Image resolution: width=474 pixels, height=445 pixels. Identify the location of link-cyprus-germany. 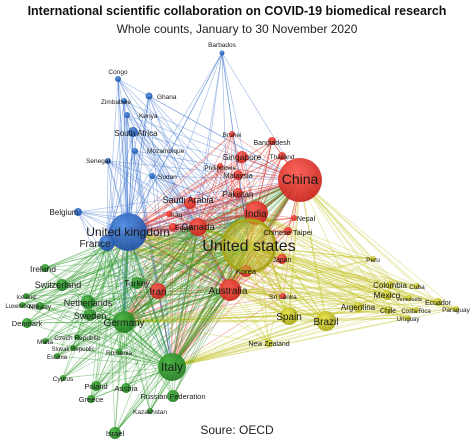
(93, 350).